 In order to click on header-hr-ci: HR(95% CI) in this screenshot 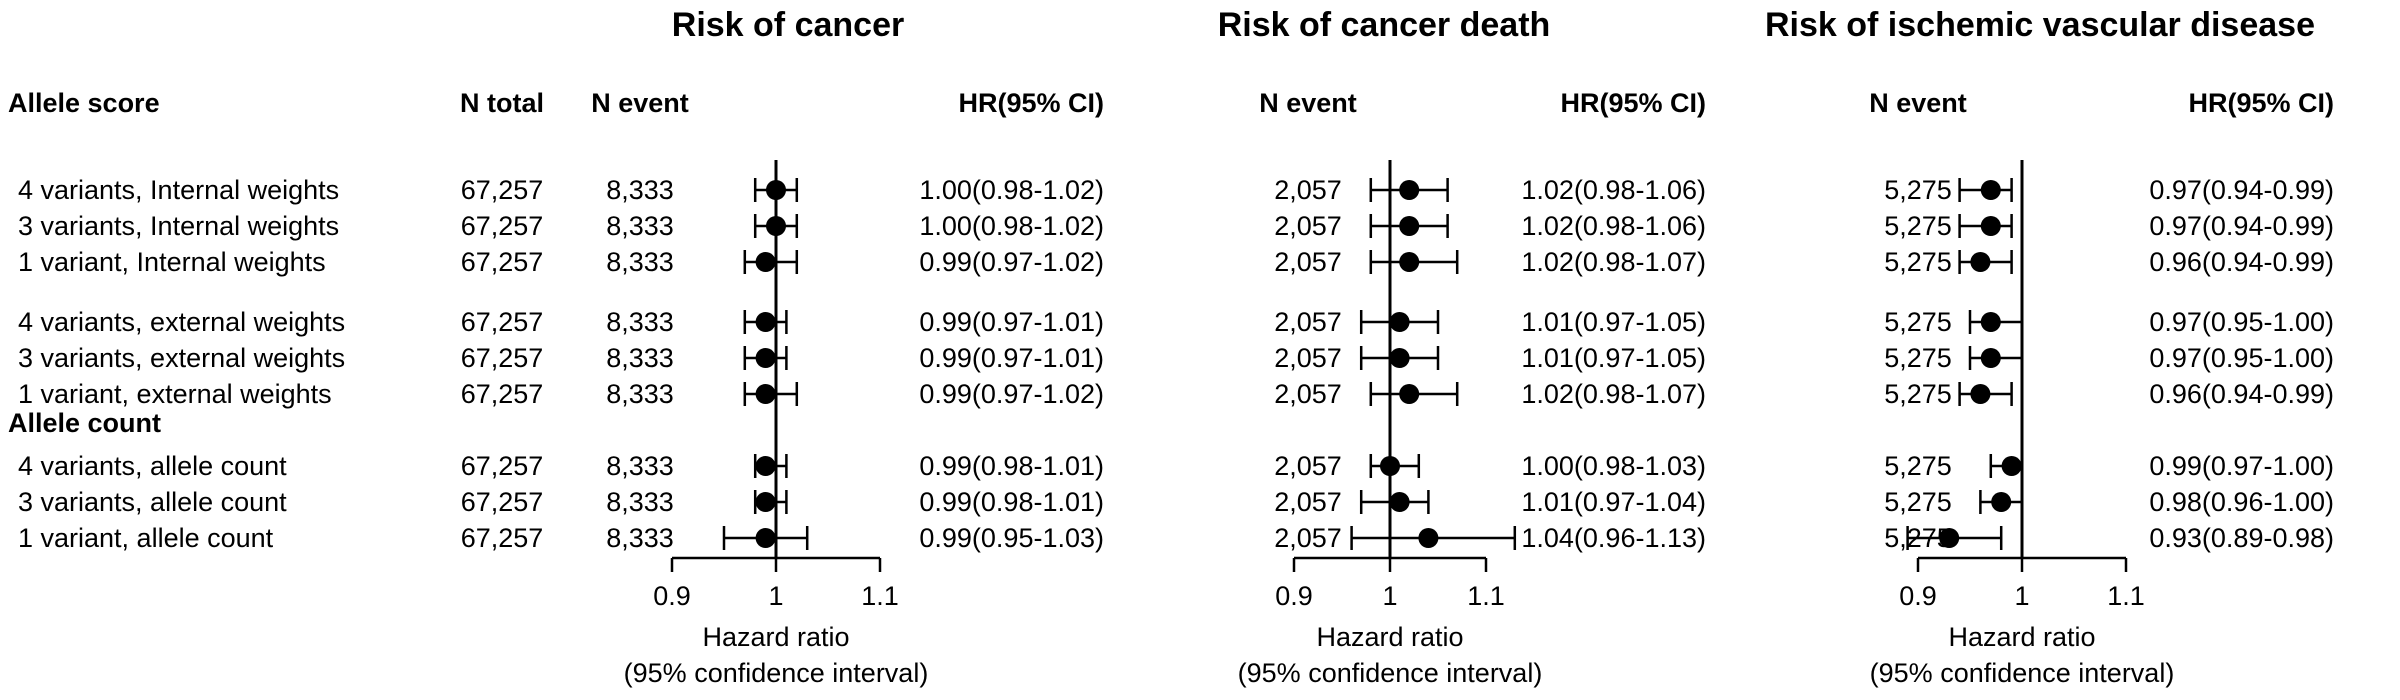, I will do `click(1031, 103)`.